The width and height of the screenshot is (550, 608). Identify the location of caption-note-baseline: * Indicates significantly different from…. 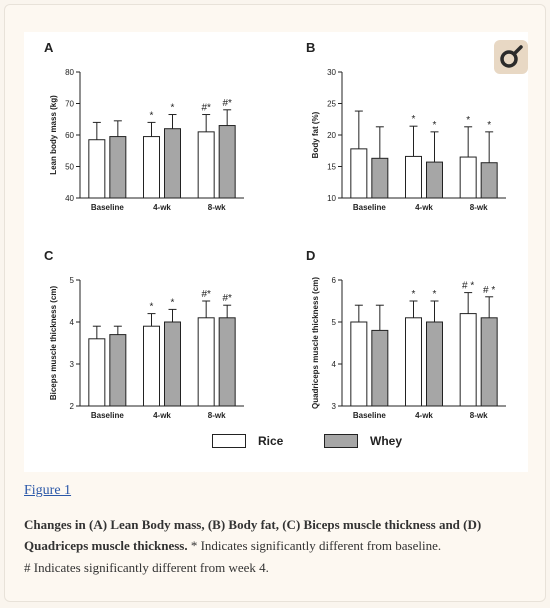
(314, 546).